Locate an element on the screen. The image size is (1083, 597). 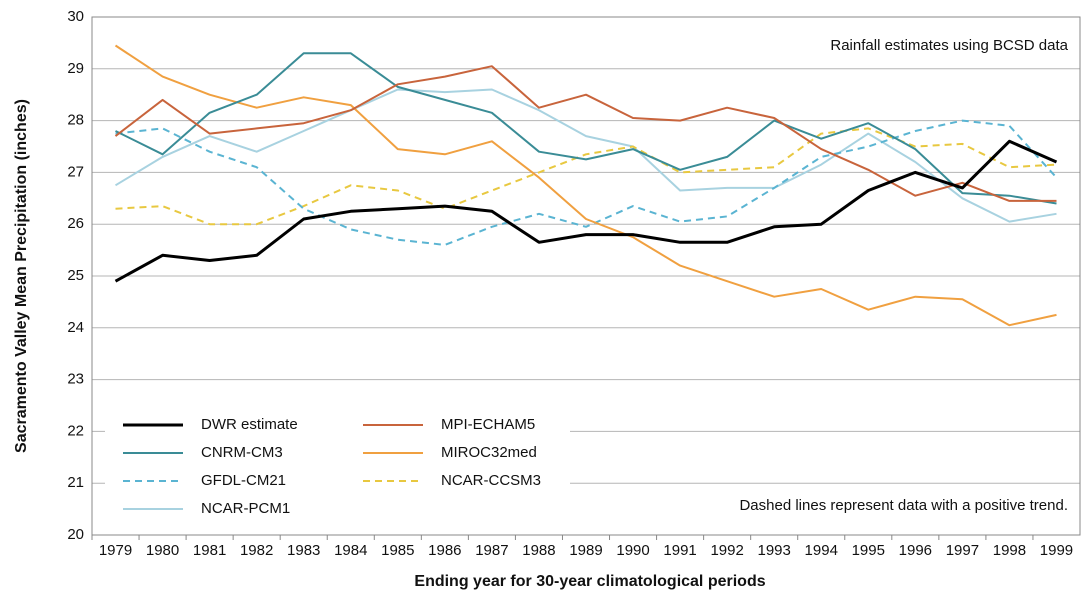
x-tick-label: 1990 is located at coordinates (632, 550).